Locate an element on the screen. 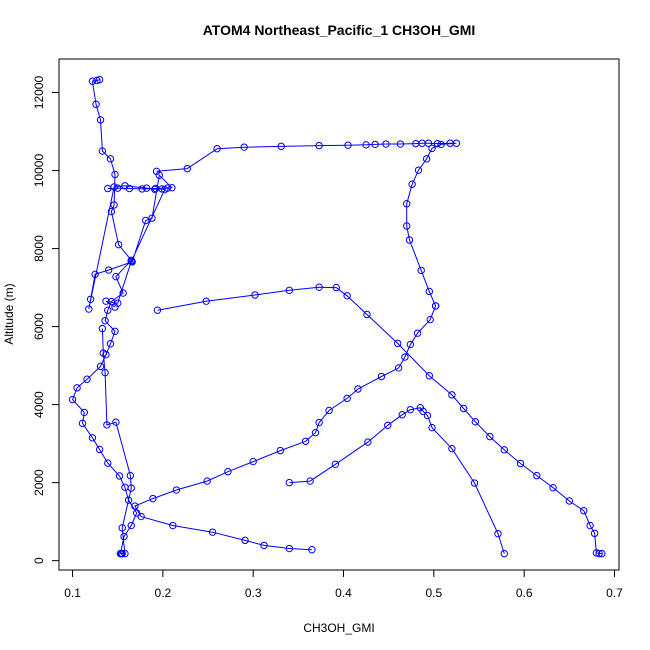 The image size is (650, 650). data-point is located at coordinates (504, 553).